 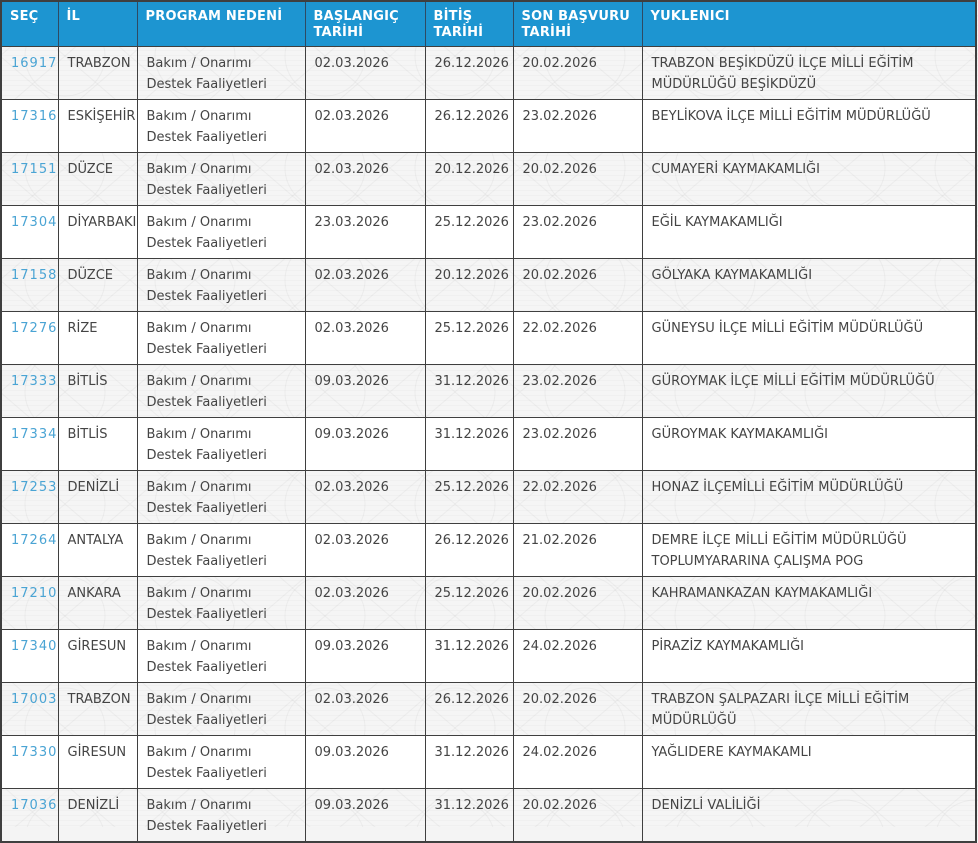 I want to click on job-id-link: 16917, so click(x=34, y=63).